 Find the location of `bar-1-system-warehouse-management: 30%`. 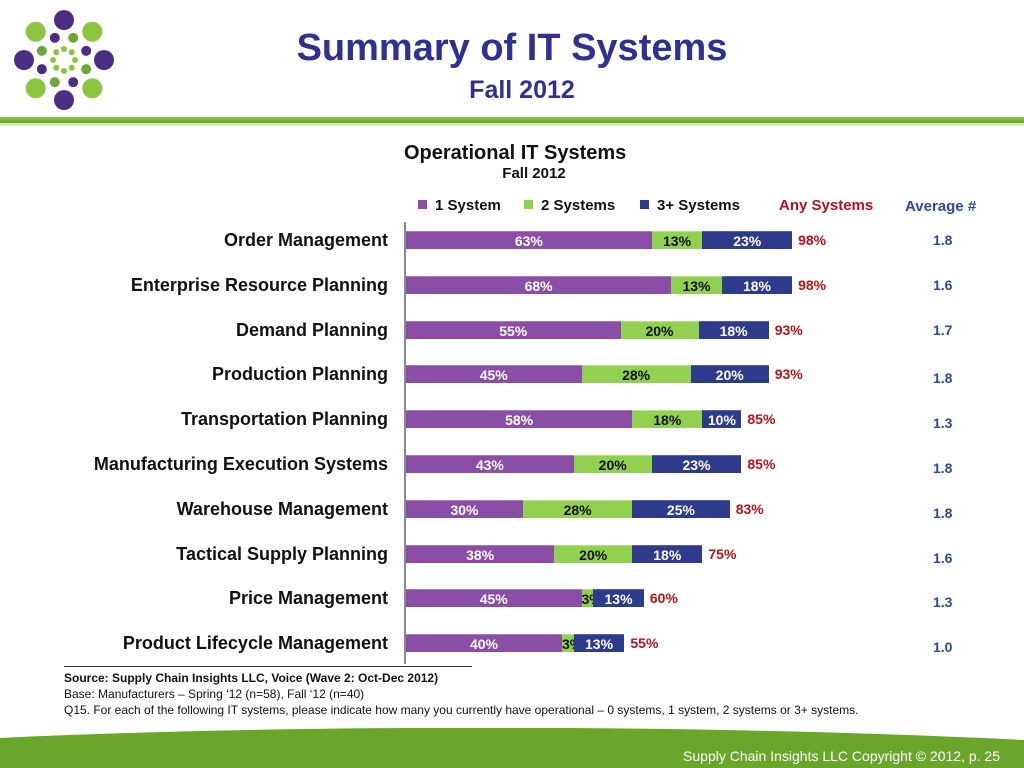

bar-1-system-warehouse-management: 30% is located at coordinates (464, 509).